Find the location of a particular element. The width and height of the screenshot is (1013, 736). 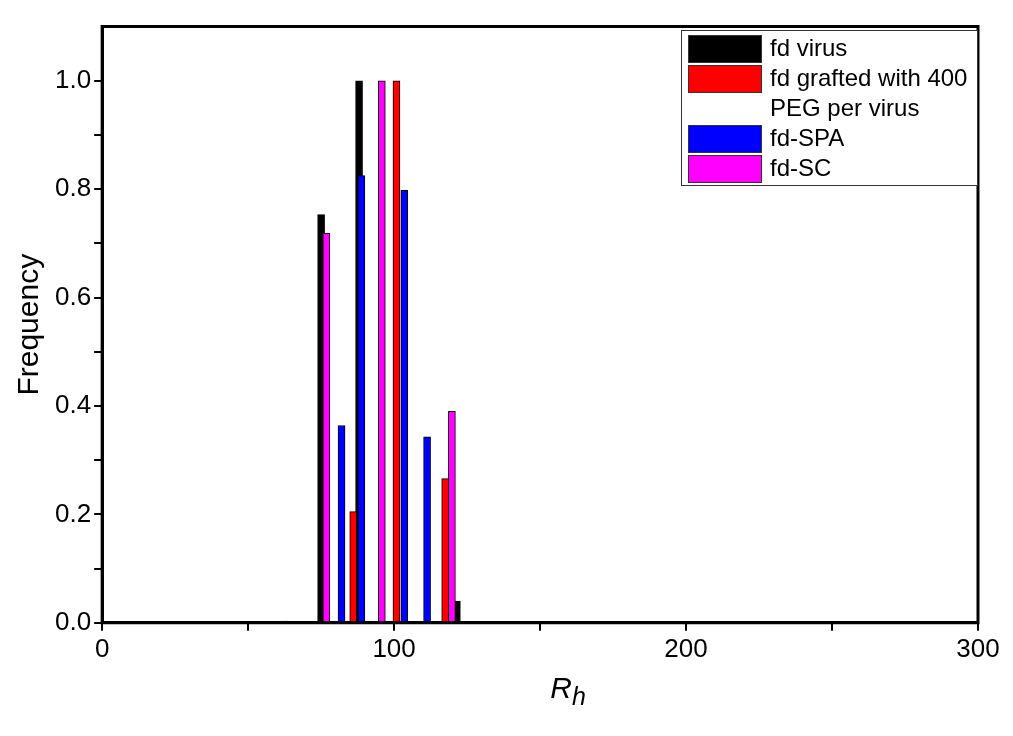

x-tick-label: 0 is located at coordinates (102, 647).